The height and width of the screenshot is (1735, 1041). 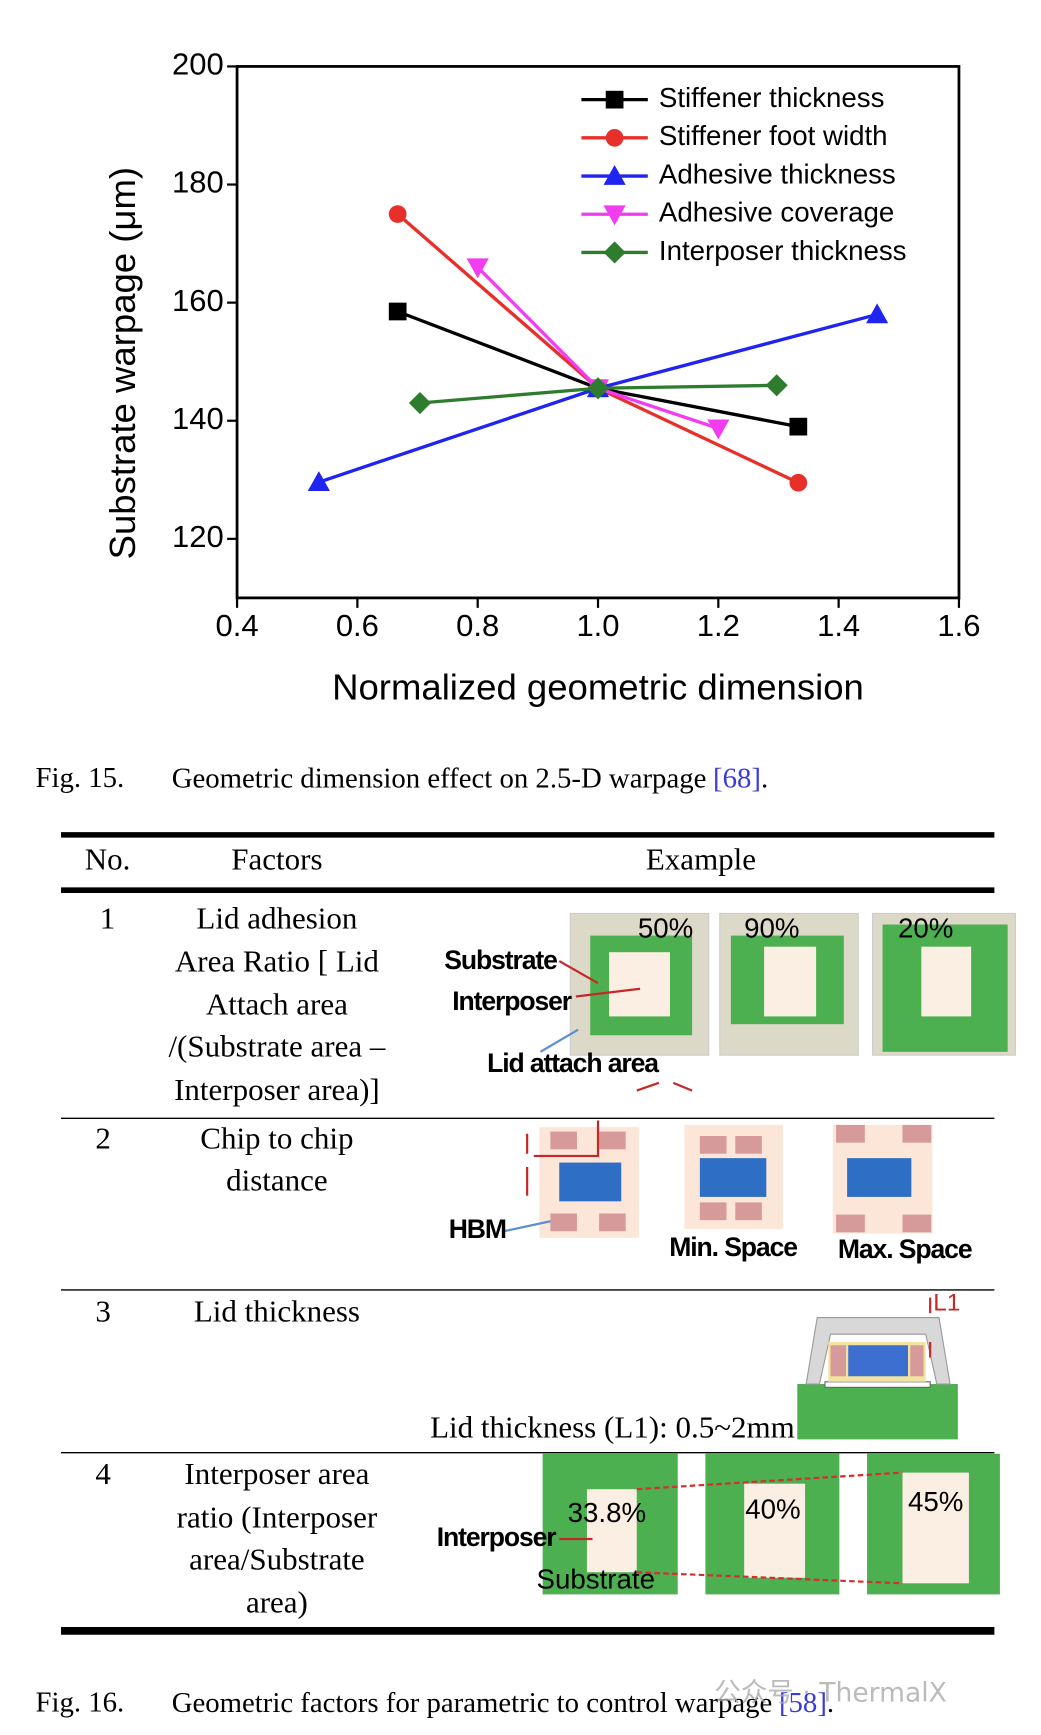 I want to click on y-axis-label: Substrate warpage (μm), so click(x=122, y=363).